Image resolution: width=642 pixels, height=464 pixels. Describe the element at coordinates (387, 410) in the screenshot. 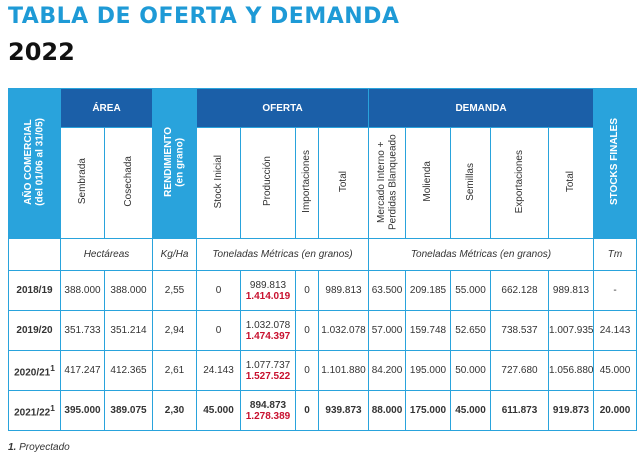

I see `cell: 88.000` at that location.